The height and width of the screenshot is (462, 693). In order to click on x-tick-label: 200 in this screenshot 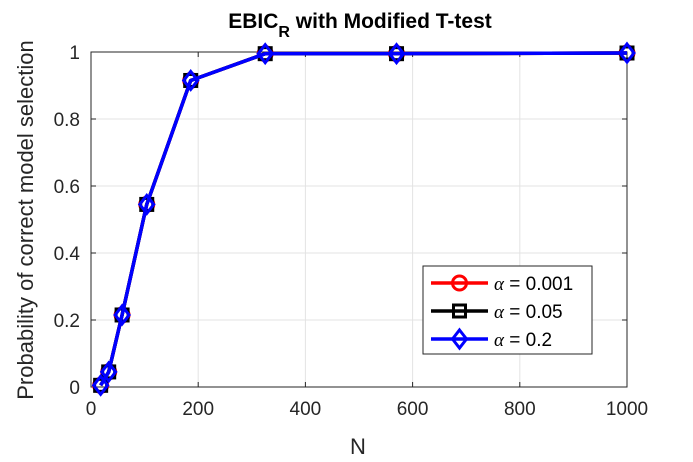, I will do `click(198, 409)`.